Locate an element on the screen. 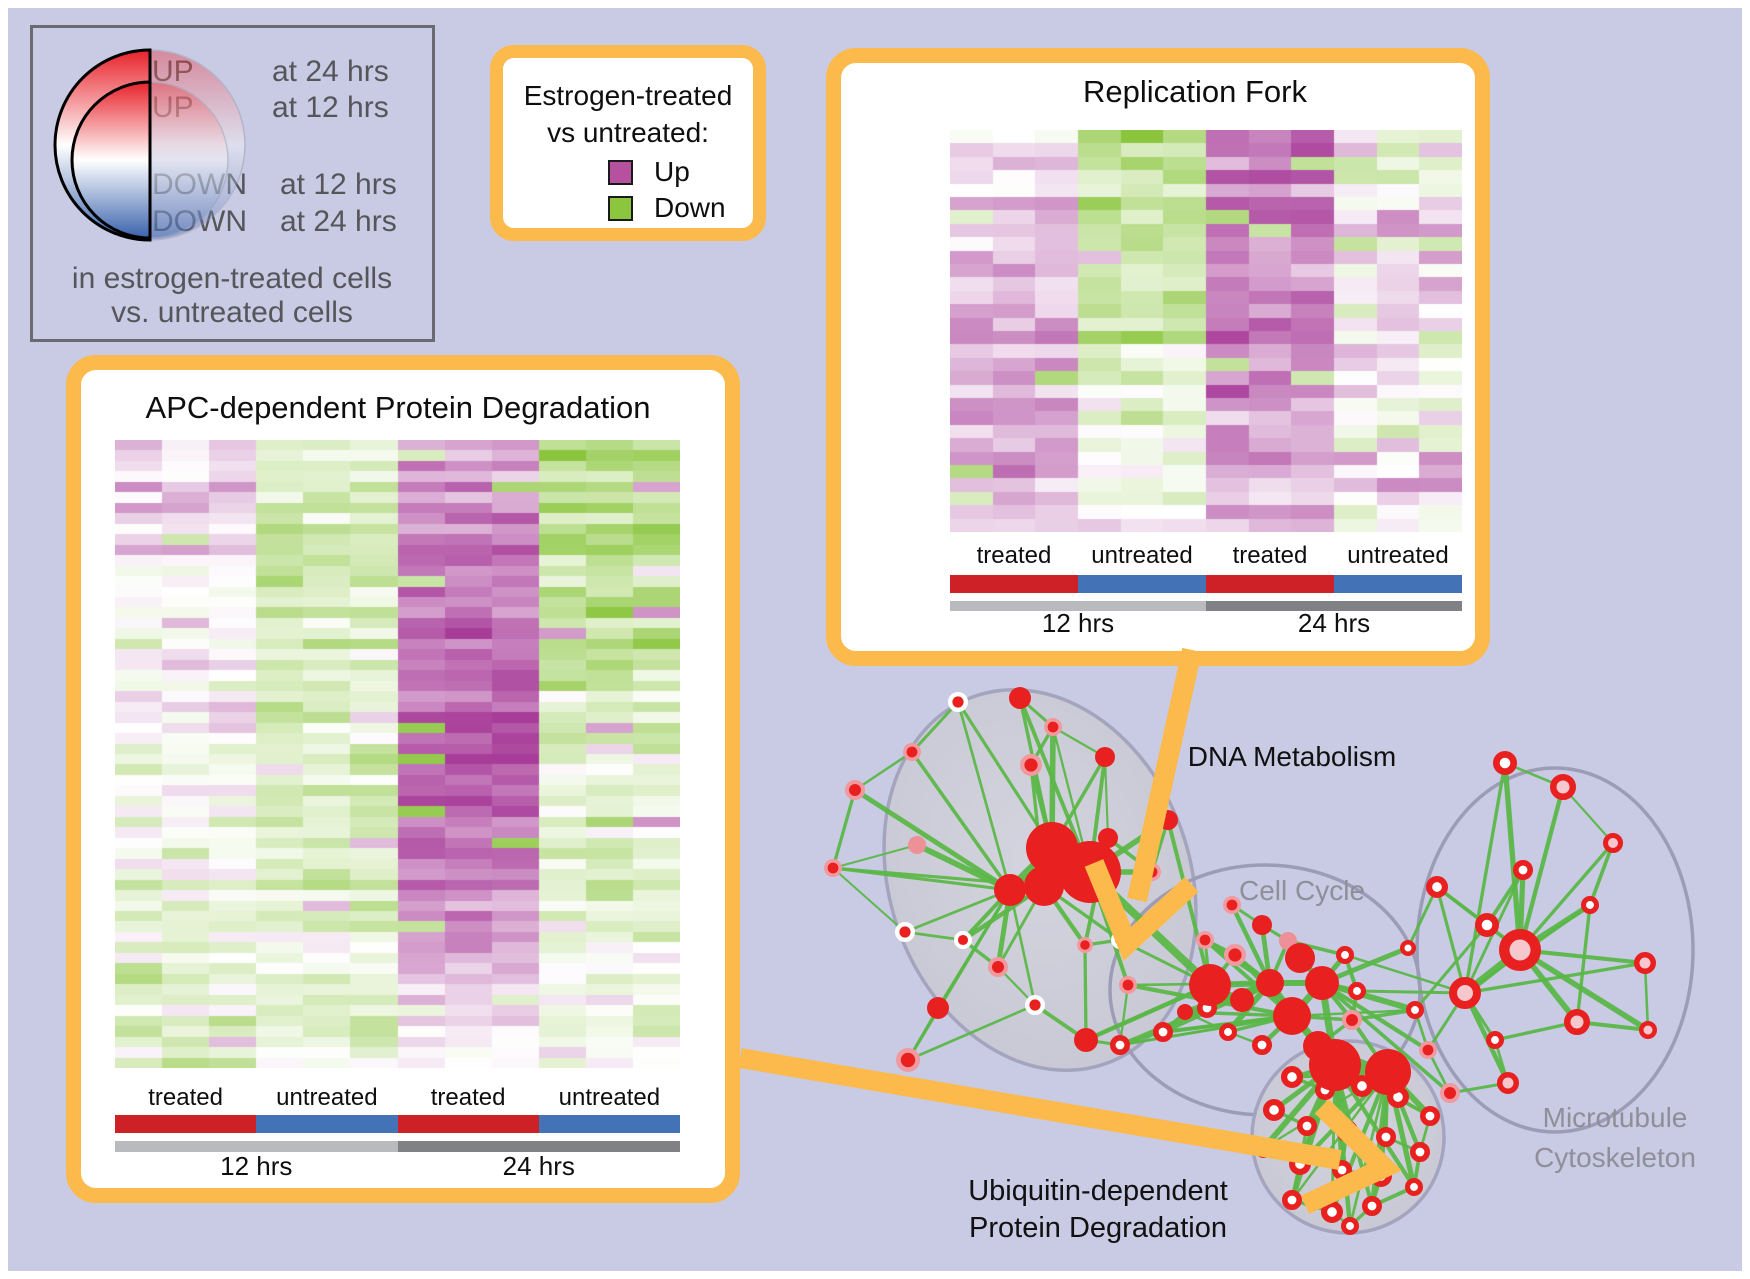  legend-label-down: Down is located at coordinates (690, 207).